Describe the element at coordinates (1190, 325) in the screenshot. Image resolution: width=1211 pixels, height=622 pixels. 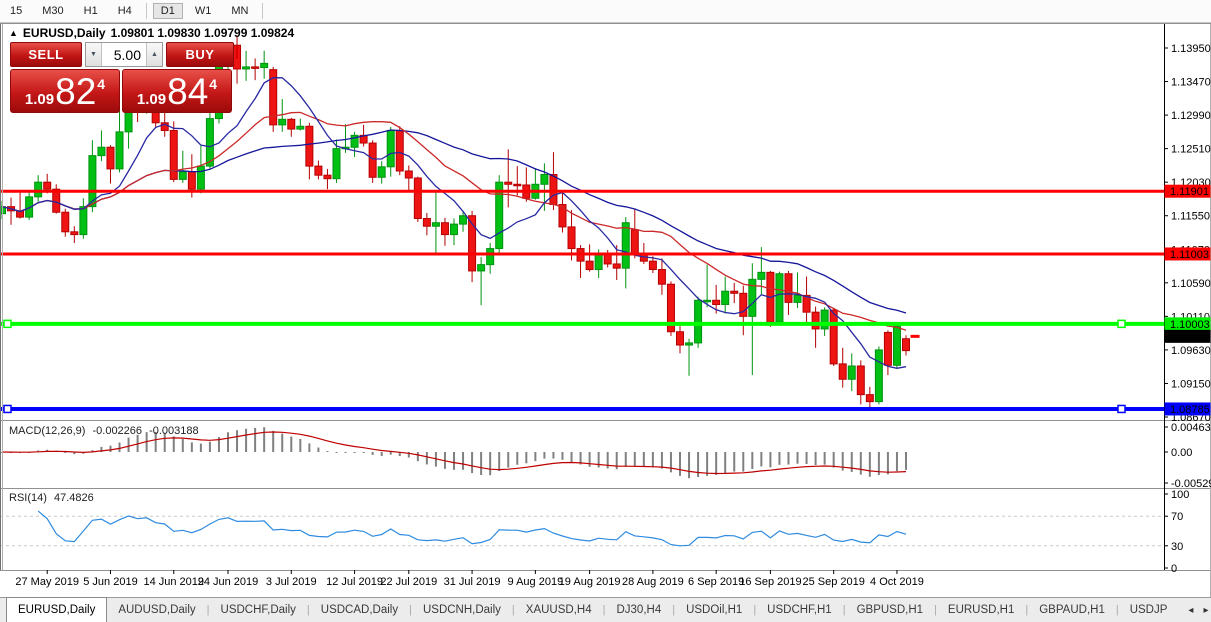
I see `svg-text: 1.10003` at that location.